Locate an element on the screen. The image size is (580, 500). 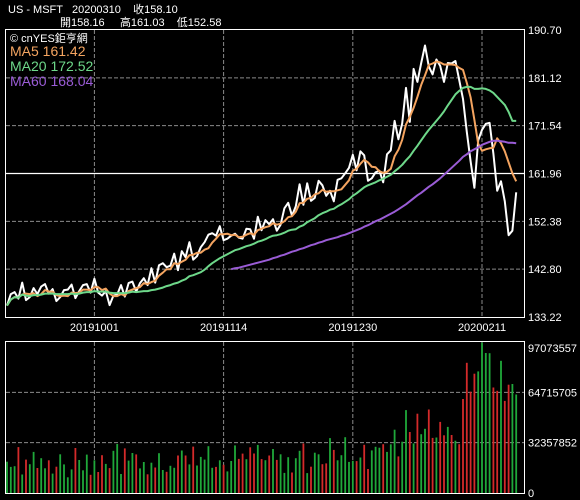
y-tick-label: 181.12 is located at coordinates (545, 79).